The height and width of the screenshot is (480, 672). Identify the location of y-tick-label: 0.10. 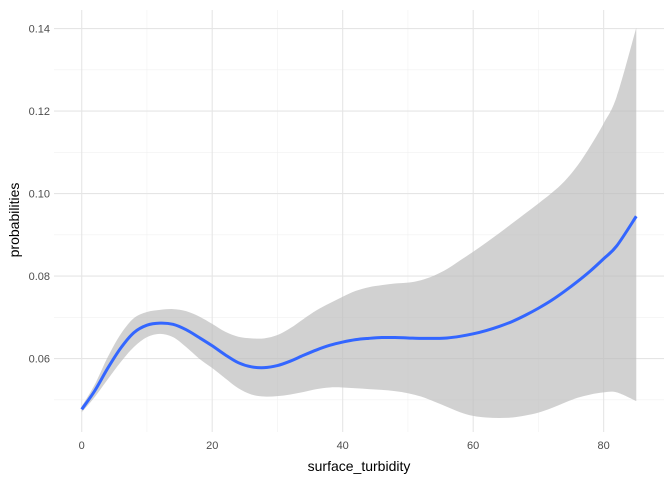
(39, 195).